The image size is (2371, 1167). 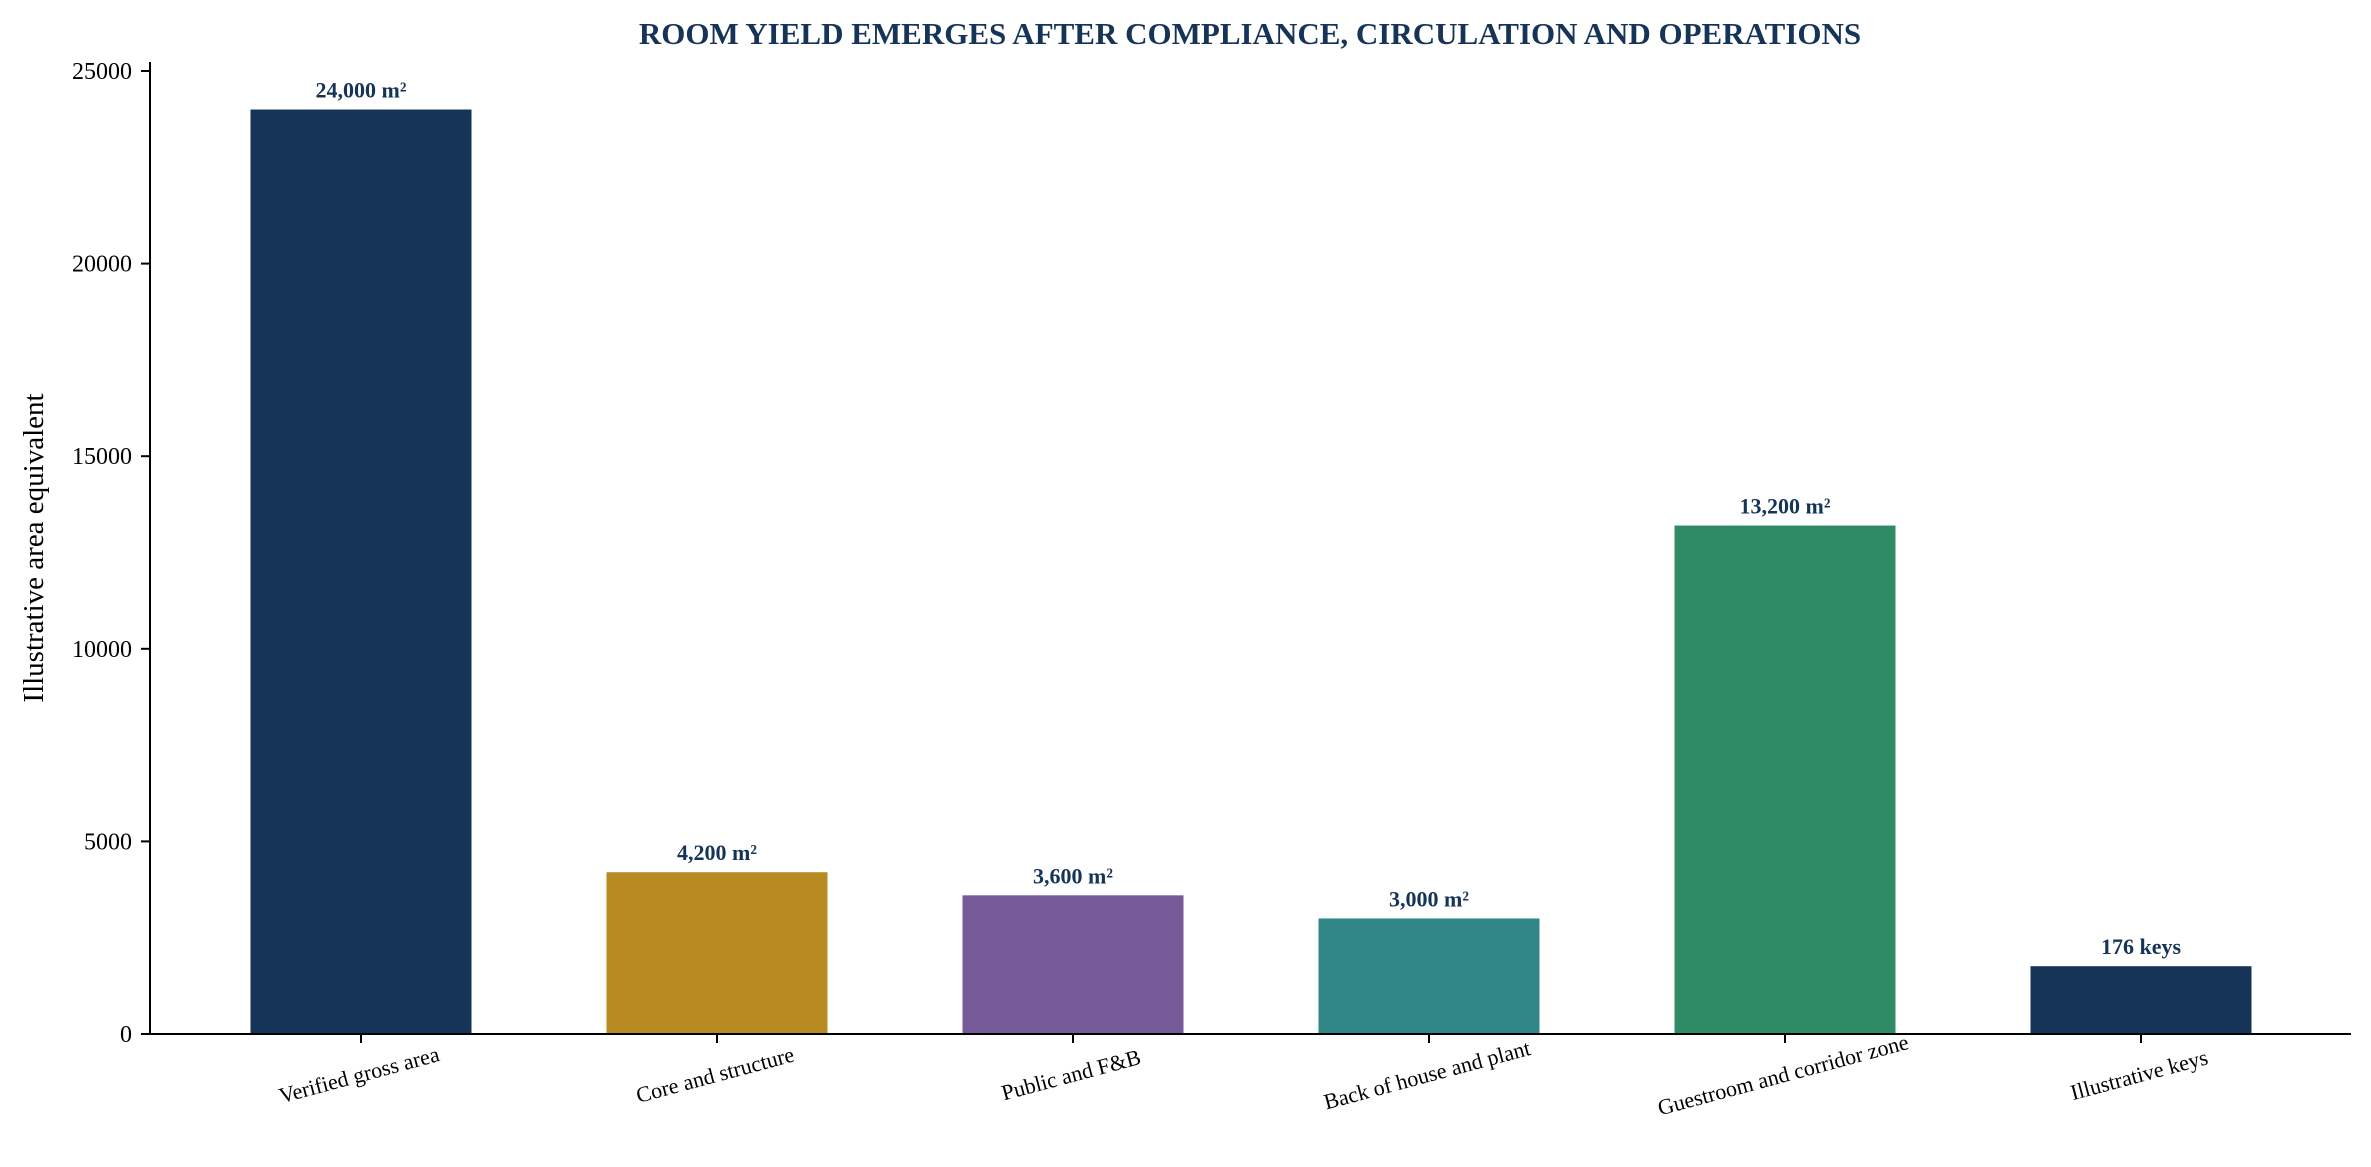 What do you see at coordinates (108, 842) in the screenshot?
I see `y-tick-label: 5000` at bounding box center [108, 842].